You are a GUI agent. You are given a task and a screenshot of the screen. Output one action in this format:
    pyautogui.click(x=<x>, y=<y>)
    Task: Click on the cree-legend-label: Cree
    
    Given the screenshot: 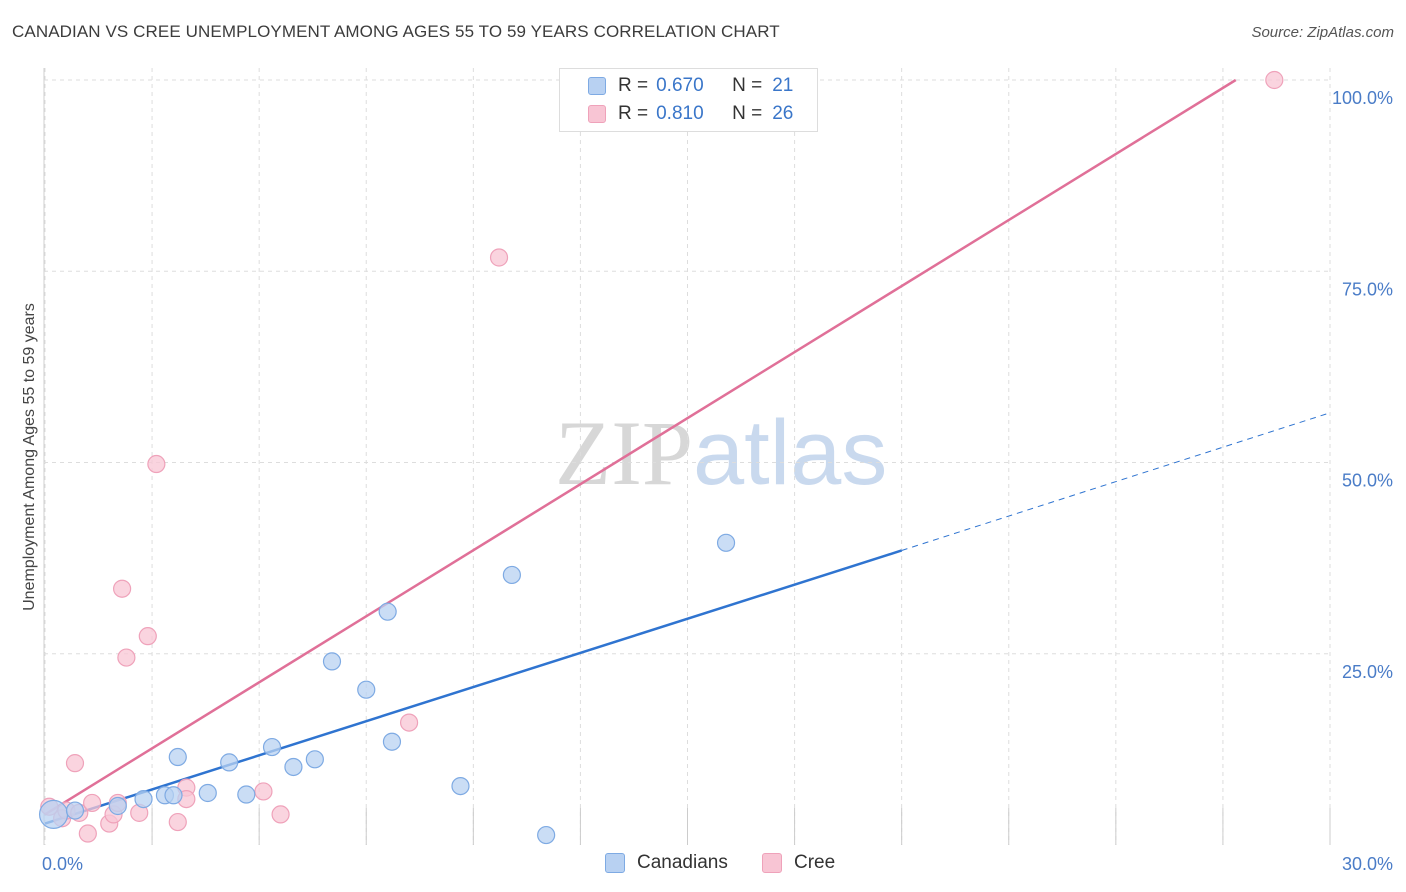 What is the action you would take?
    pyautogui.click(x=815, y=862)
    